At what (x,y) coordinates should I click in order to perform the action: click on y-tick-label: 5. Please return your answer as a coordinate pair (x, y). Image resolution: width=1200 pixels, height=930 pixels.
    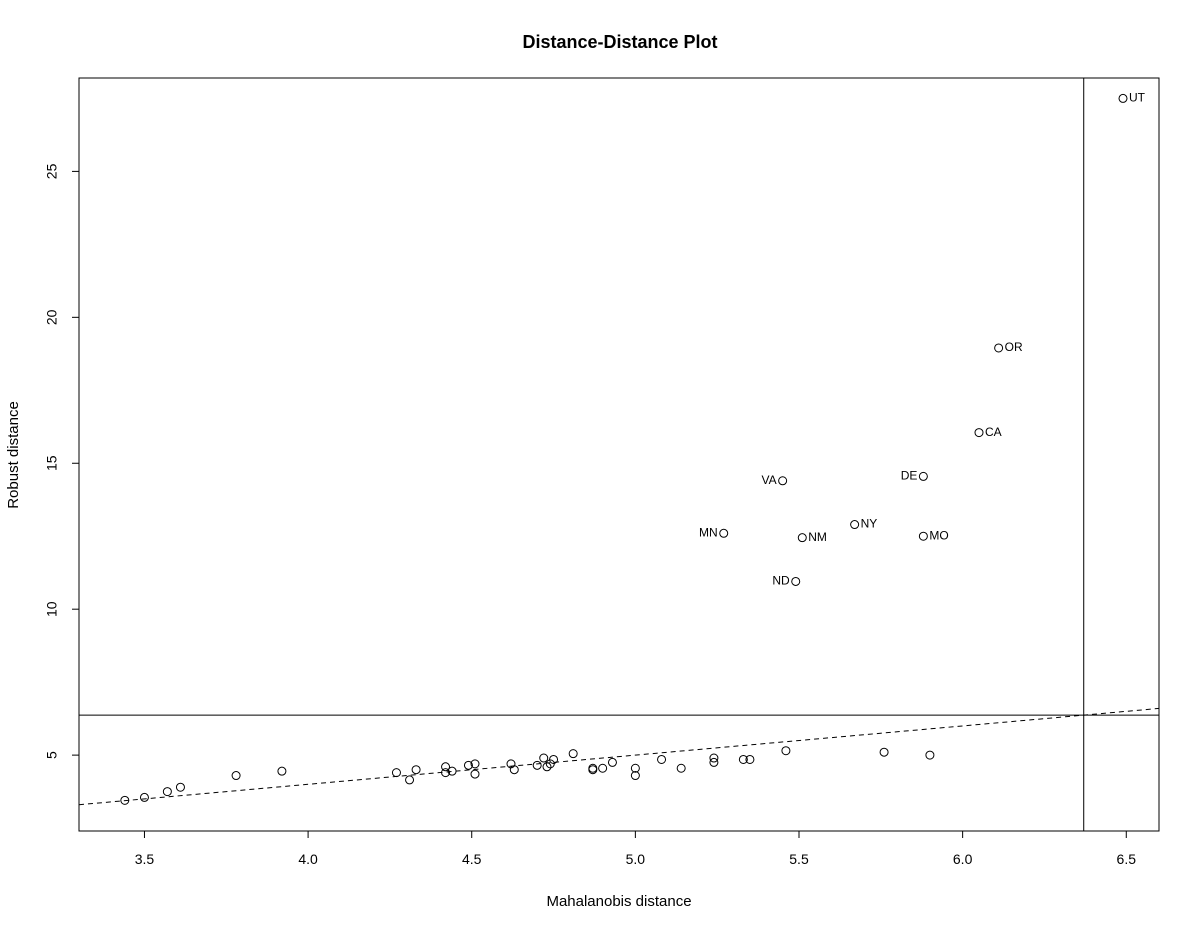
    Looking at the image, I should click on (52, 755).